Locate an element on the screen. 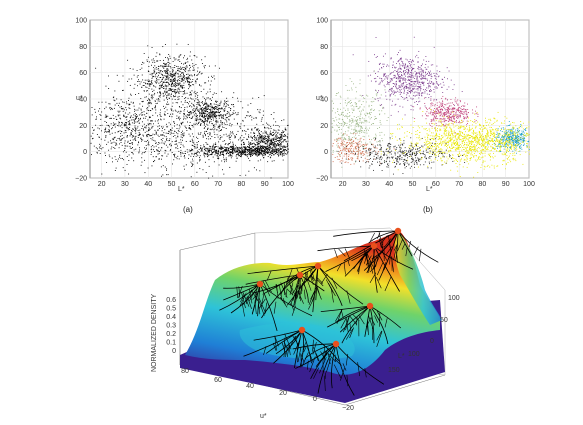 This screenshot has height=425, width=583. x-tick-label: 50 is located at coordinates (172, 184).